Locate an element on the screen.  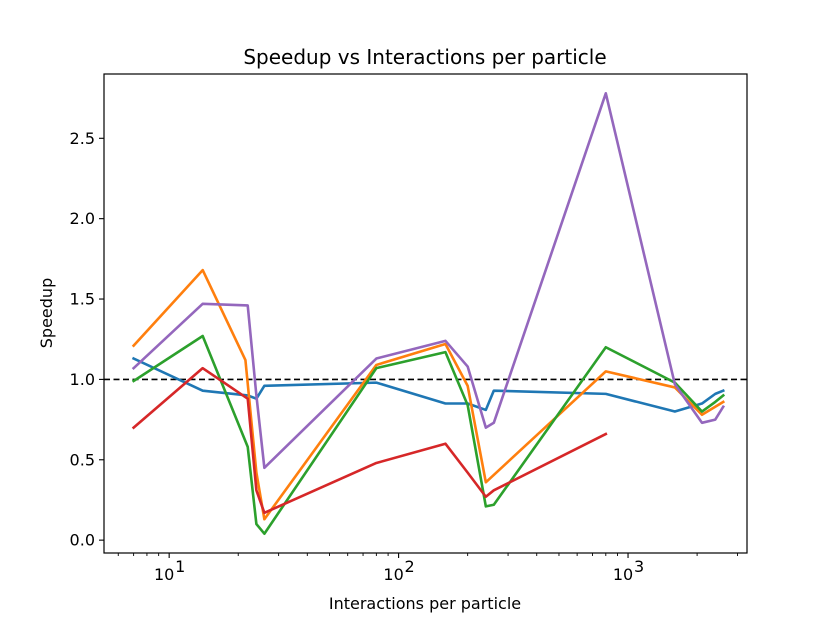
x-tick-exponent: 3 is located at coordinates (639, 566).